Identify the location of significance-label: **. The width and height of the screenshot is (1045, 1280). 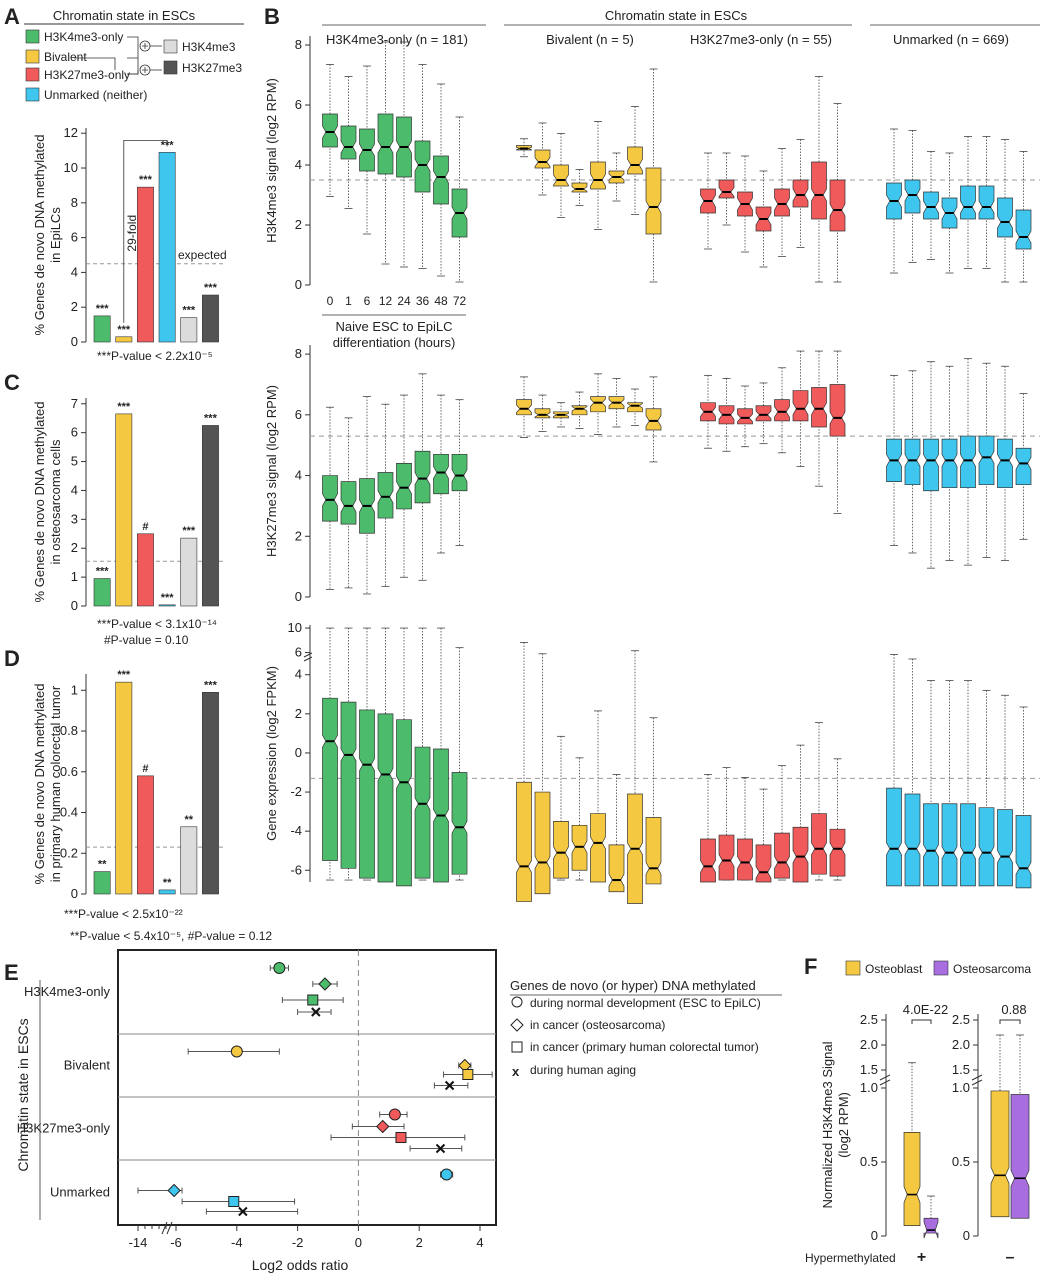
(167, 883).